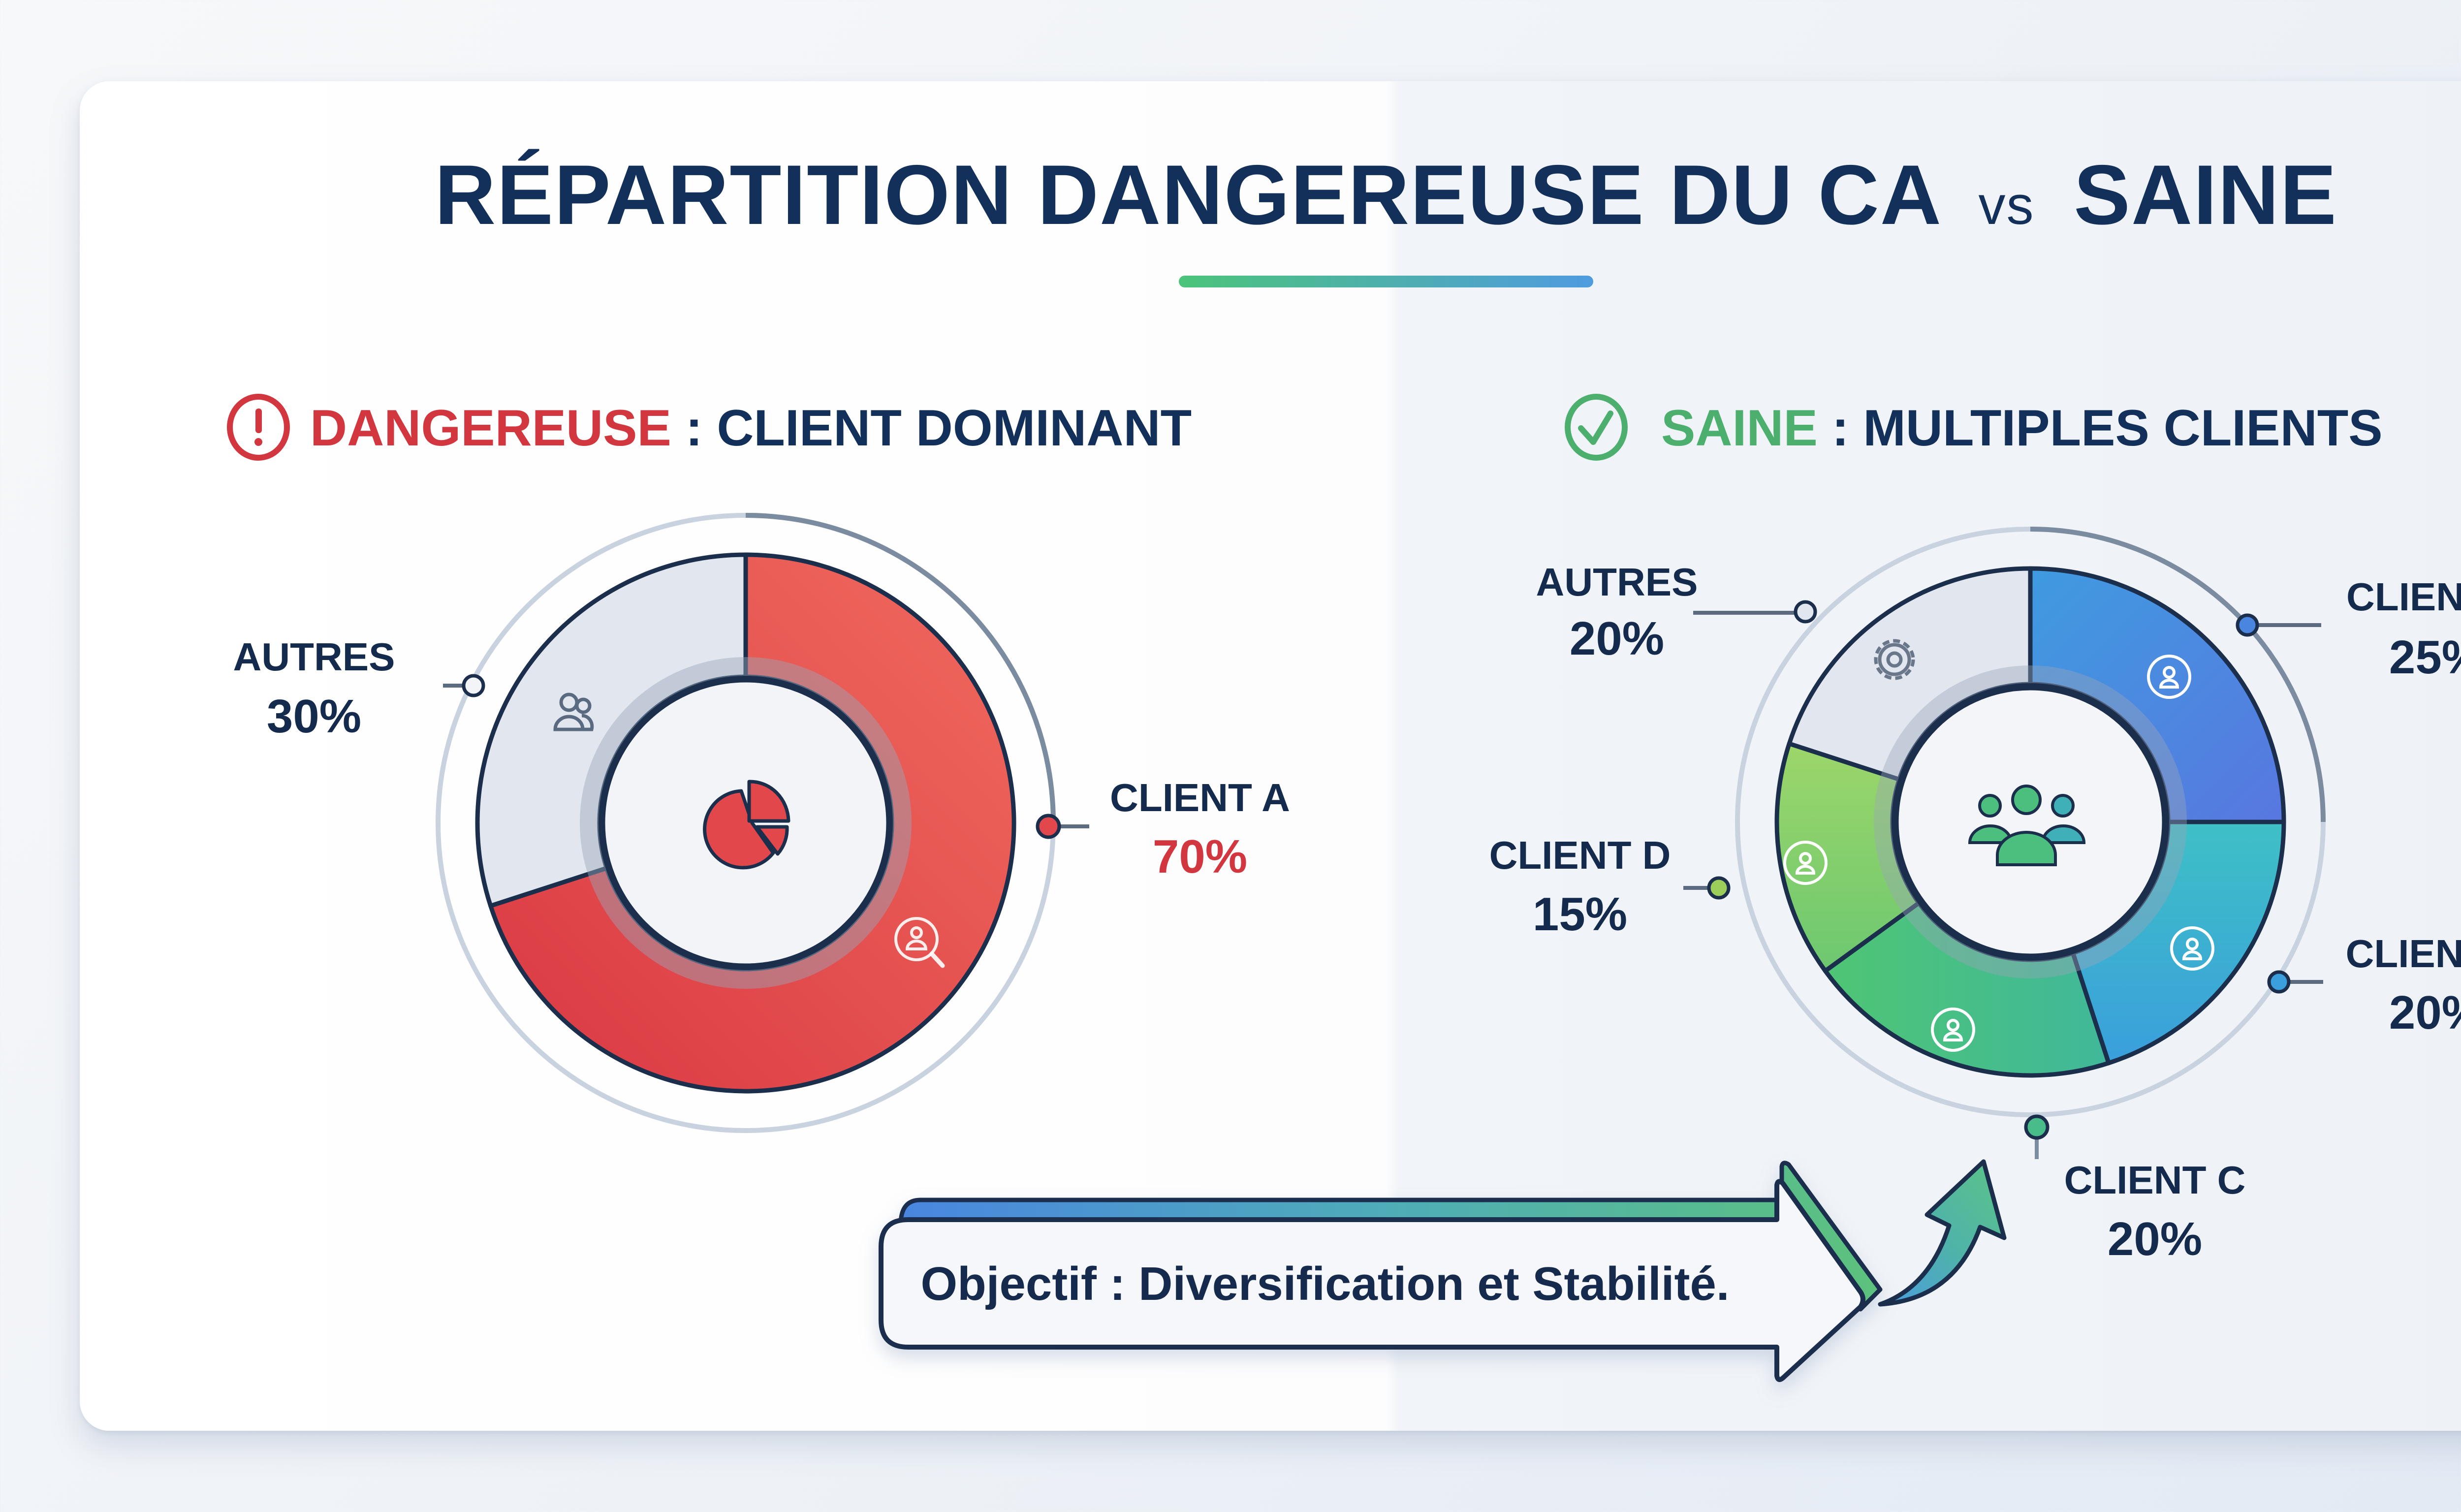 Image resolution: width=2461 pixels, height=1512 pixels. What do you see at coordinates (490, 428) in the screenshot?
I see `left-status-word: DANGEREUSE` at bounding box center [490, 428].